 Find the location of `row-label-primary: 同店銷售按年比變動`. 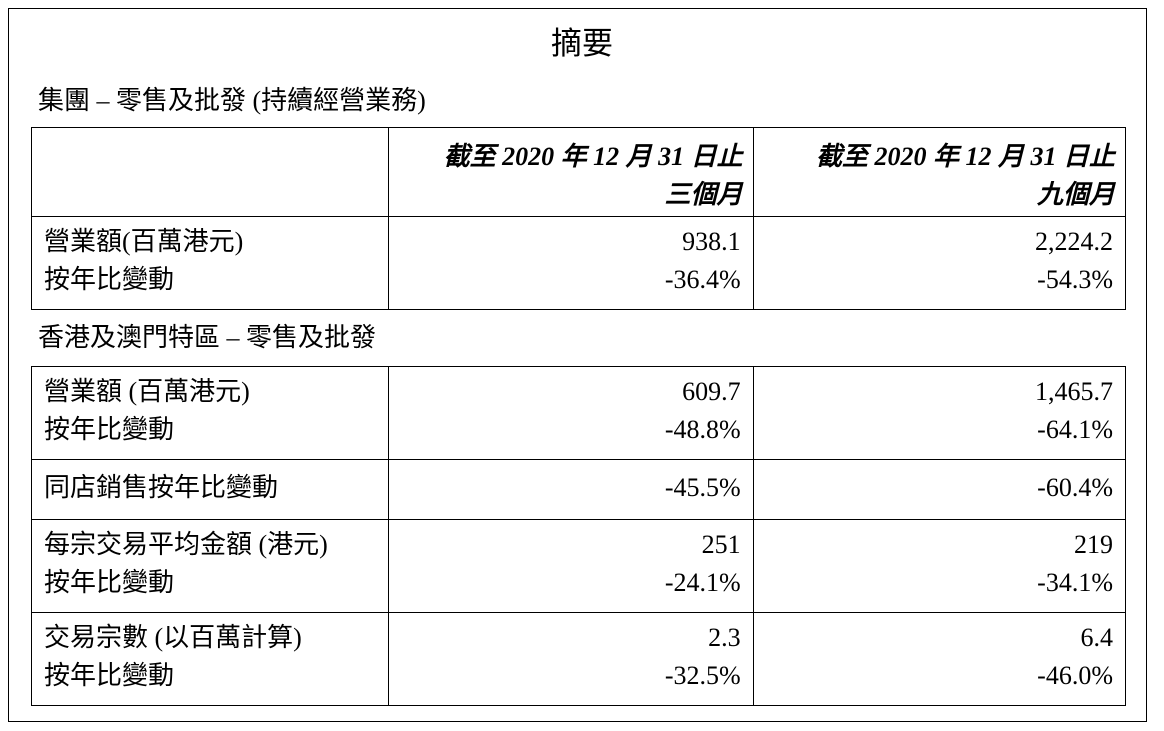

row-label-primary: 同店銷售按年比變動 is located at coordinates (161, 487).